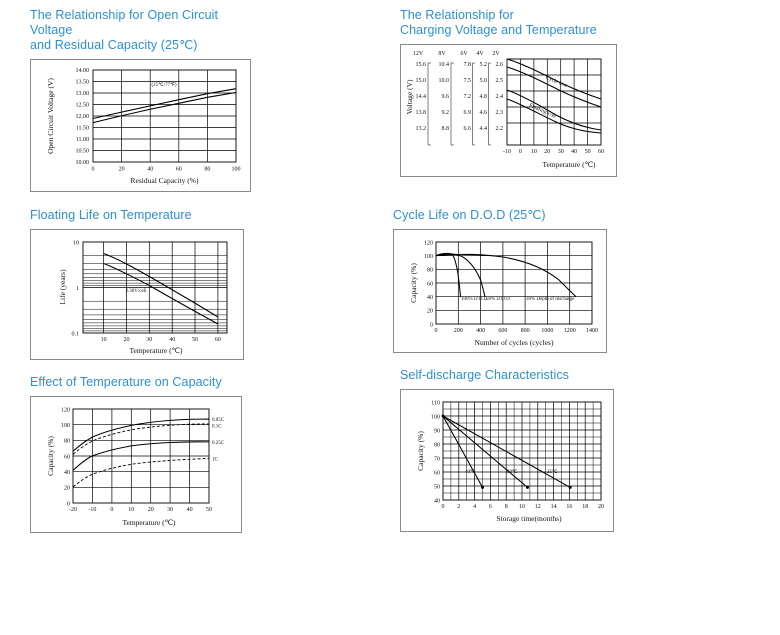  Describe the element at coordinates (217, 427) in the screenshot. I see `curve-label-01c: 0.1C` at that location.